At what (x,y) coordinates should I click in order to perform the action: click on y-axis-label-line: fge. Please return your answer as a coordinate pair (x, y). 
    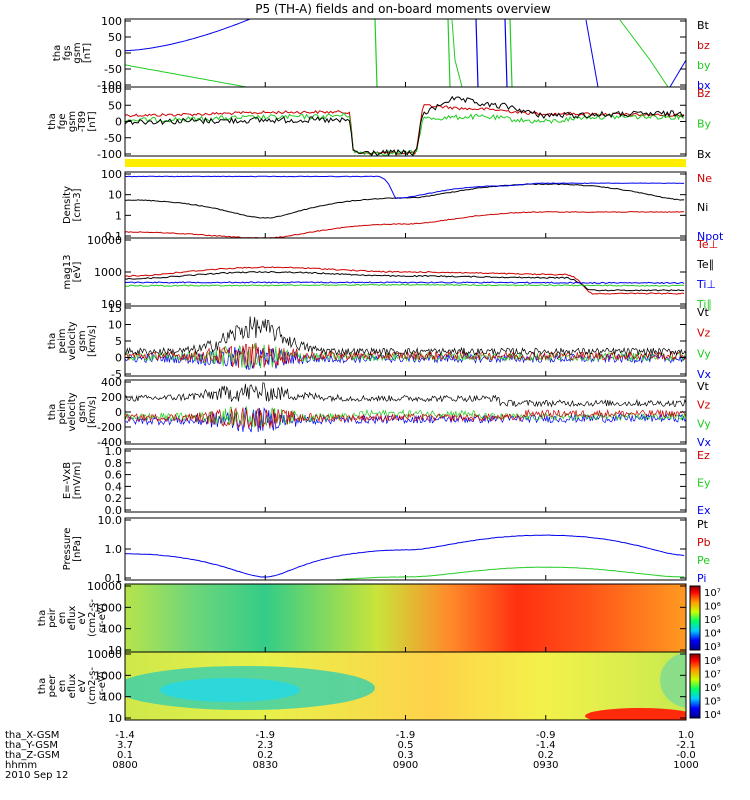
    Looking at the image, I should click on (62, 121).